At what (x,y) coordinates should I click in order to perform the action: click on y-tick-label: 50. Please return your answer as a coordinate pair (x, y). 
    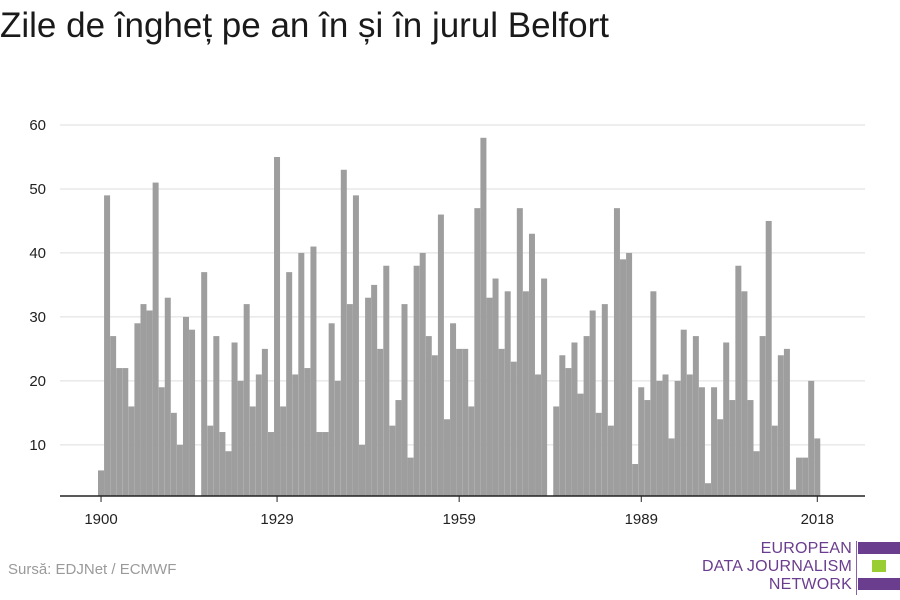
    Looking at the image, I should click on (37, 189).